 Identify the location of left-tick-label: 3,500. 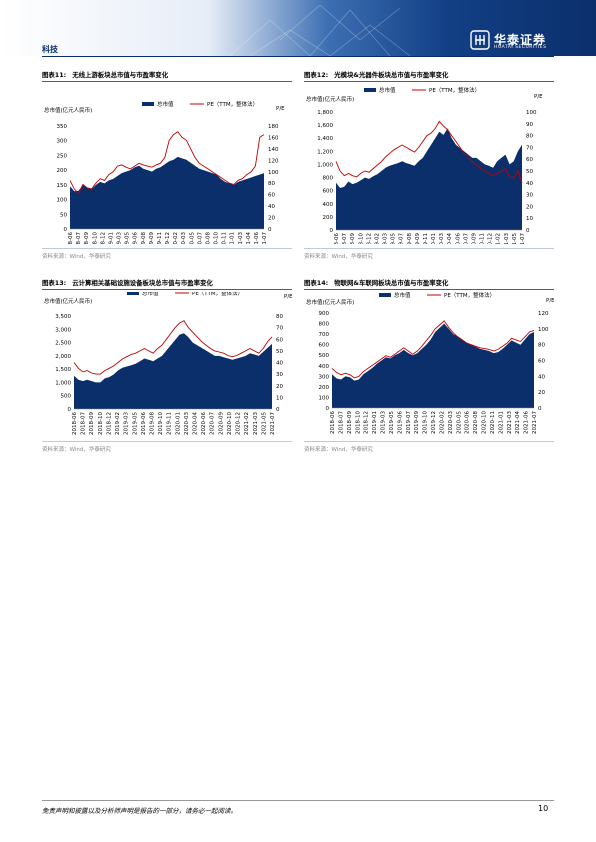
(63, 317).